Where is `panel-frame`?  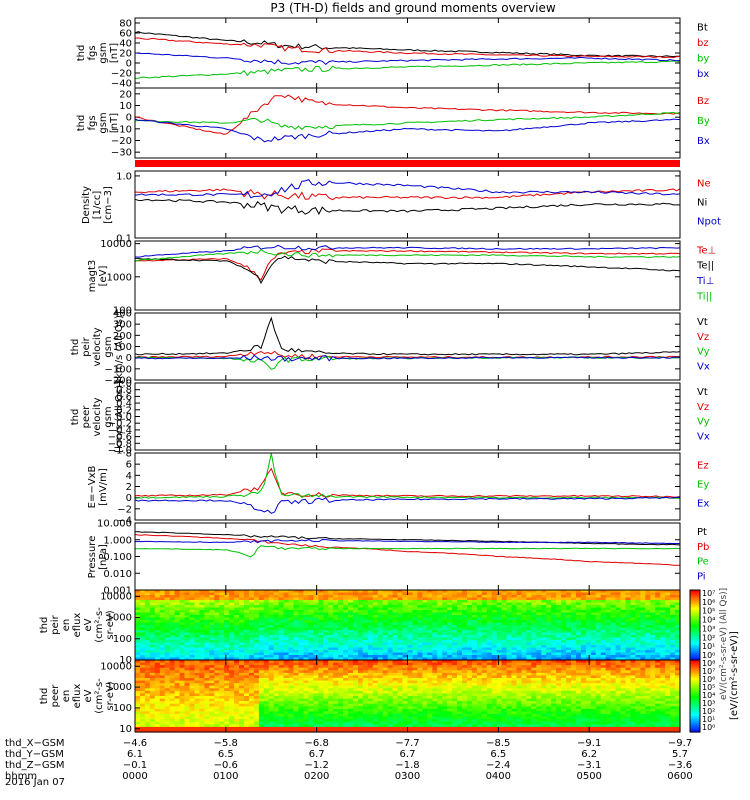 panel-frame is located at coordinates (407, 346).